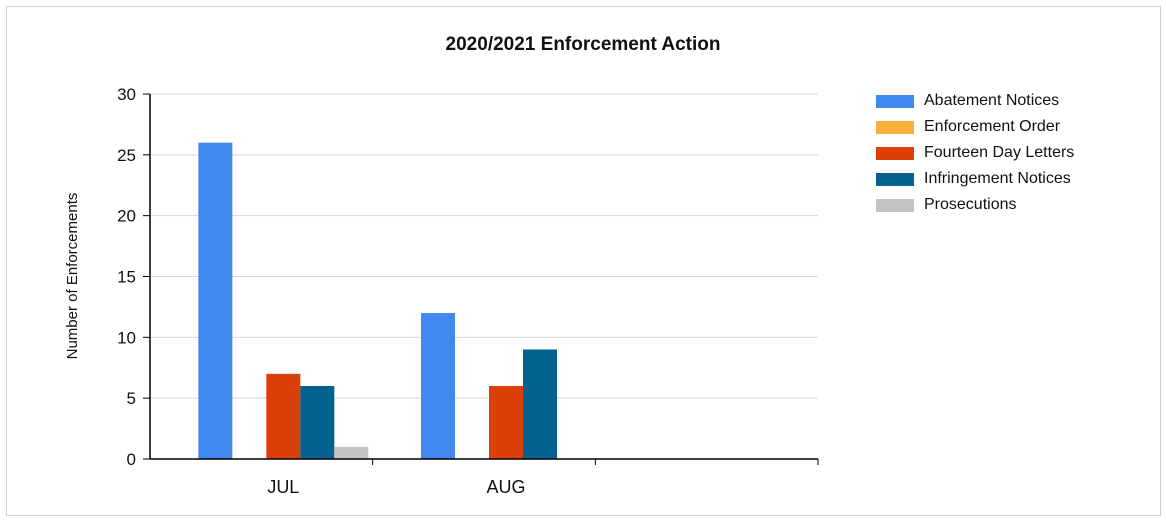 This screenshot has width=1166, height=522. I want to click on y-tick-label: 20, so click(126, 216).